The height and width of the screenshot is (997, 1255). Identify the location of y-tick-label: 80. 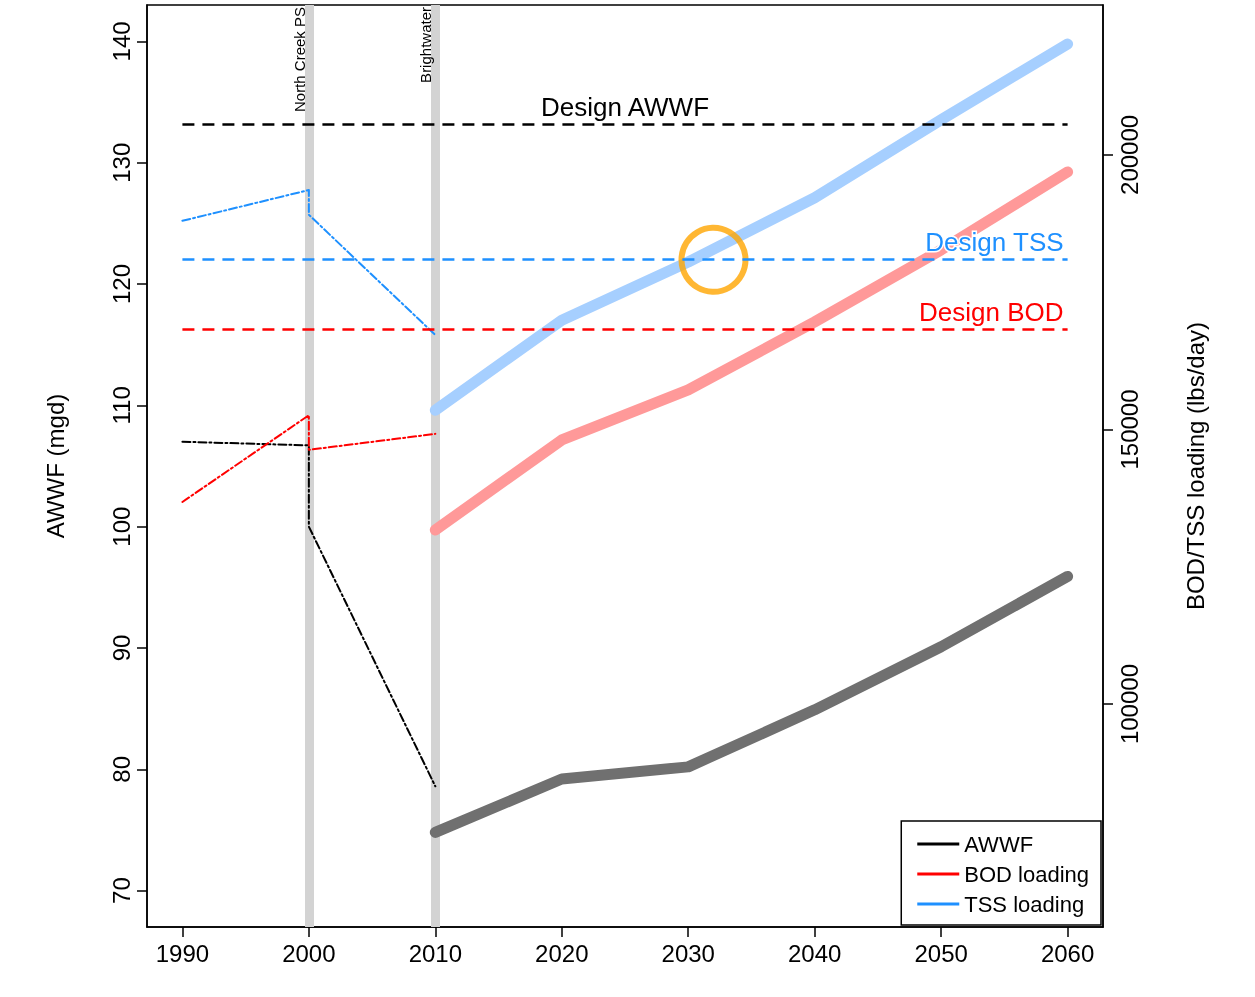
(121, 769).